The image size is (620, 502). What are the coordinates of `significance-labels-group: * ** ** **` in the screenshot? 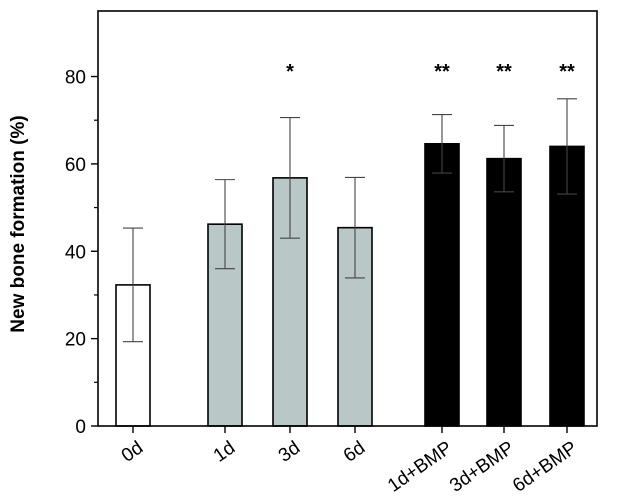 It's located at (430, 72).